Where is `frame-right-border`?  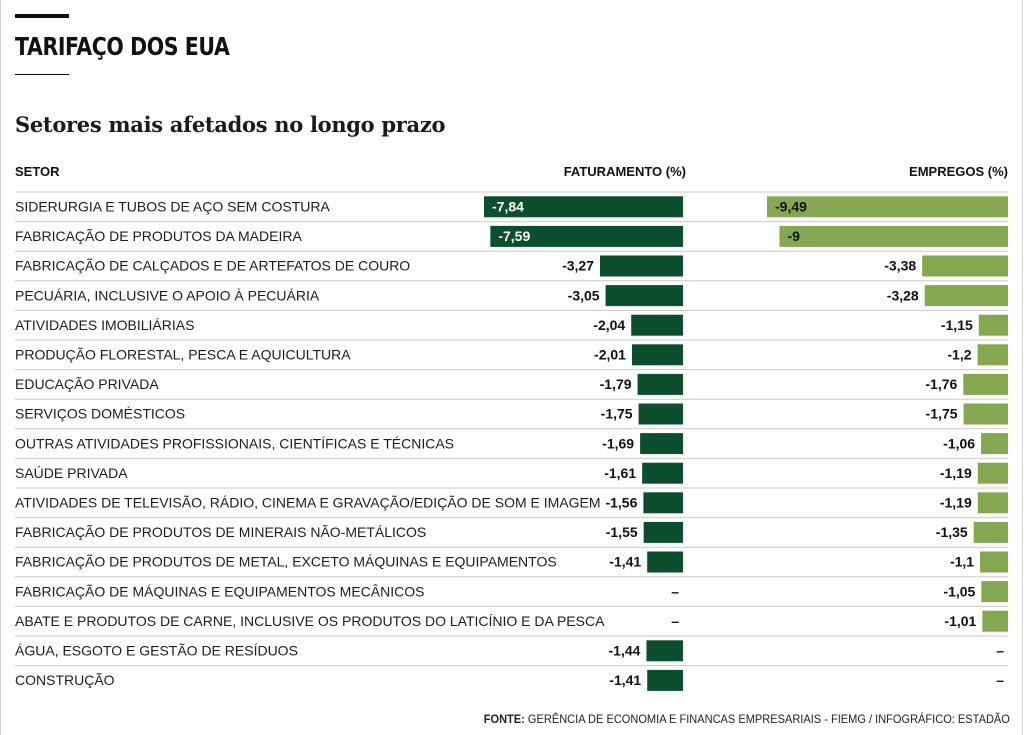
frame-right-border is located at coordinates (1022, 367).